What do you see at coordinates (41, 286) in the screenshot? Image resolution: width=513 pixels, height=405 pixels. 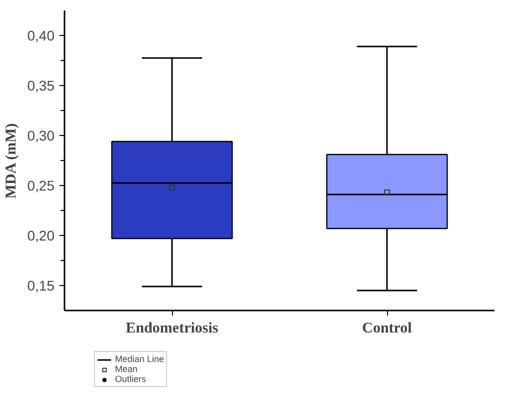 I see `y-tick-label: 0,15` at bounding box center [41, 286].